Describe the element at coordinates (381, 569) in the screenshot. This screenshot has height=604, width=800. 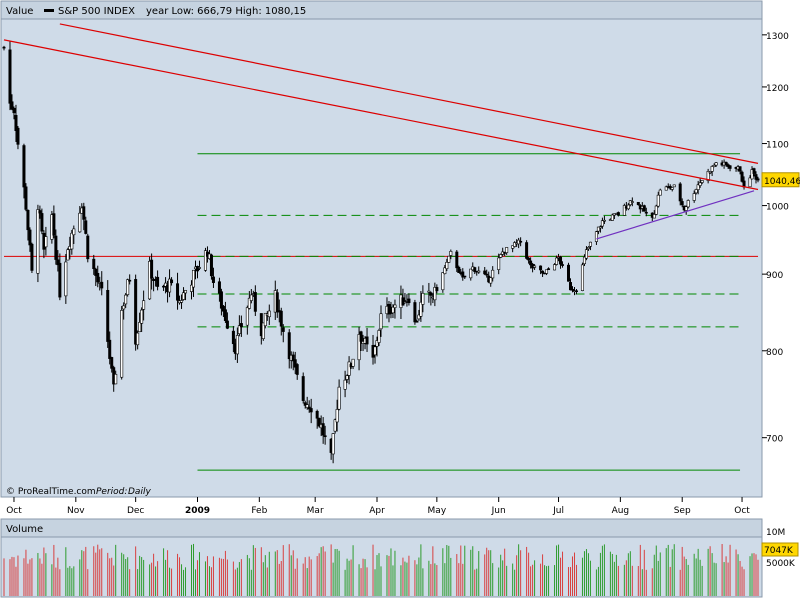
I see `volume-bars` at that location.